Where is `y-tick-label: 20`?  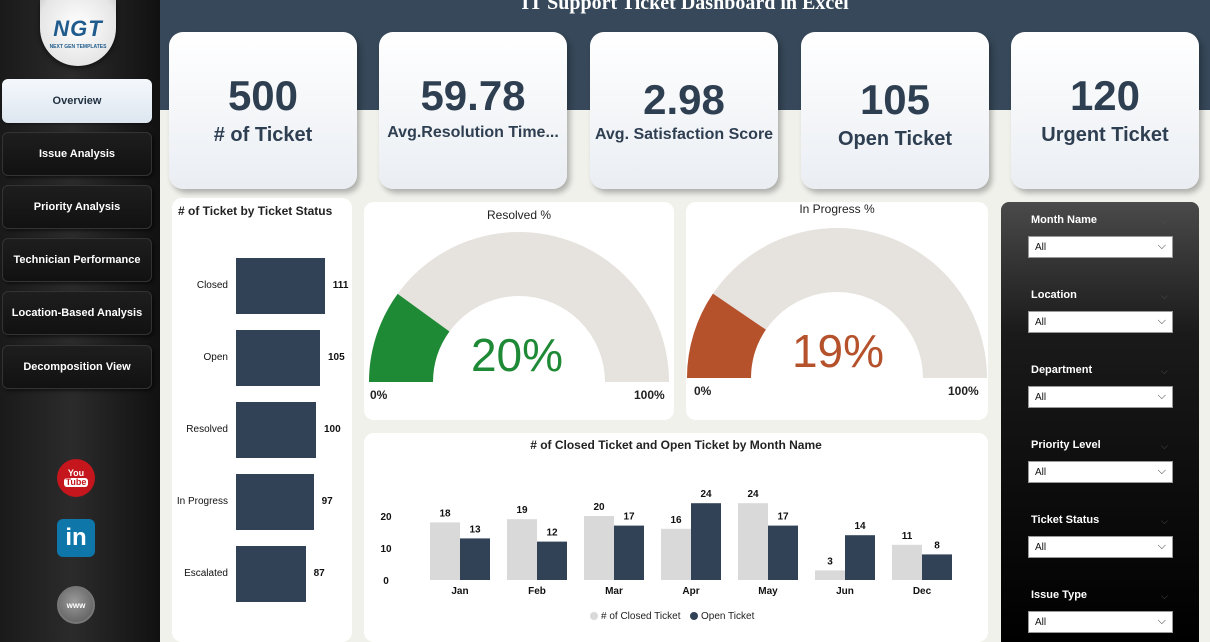
y-tick-label: 20 is located at coordinates (386, 517).